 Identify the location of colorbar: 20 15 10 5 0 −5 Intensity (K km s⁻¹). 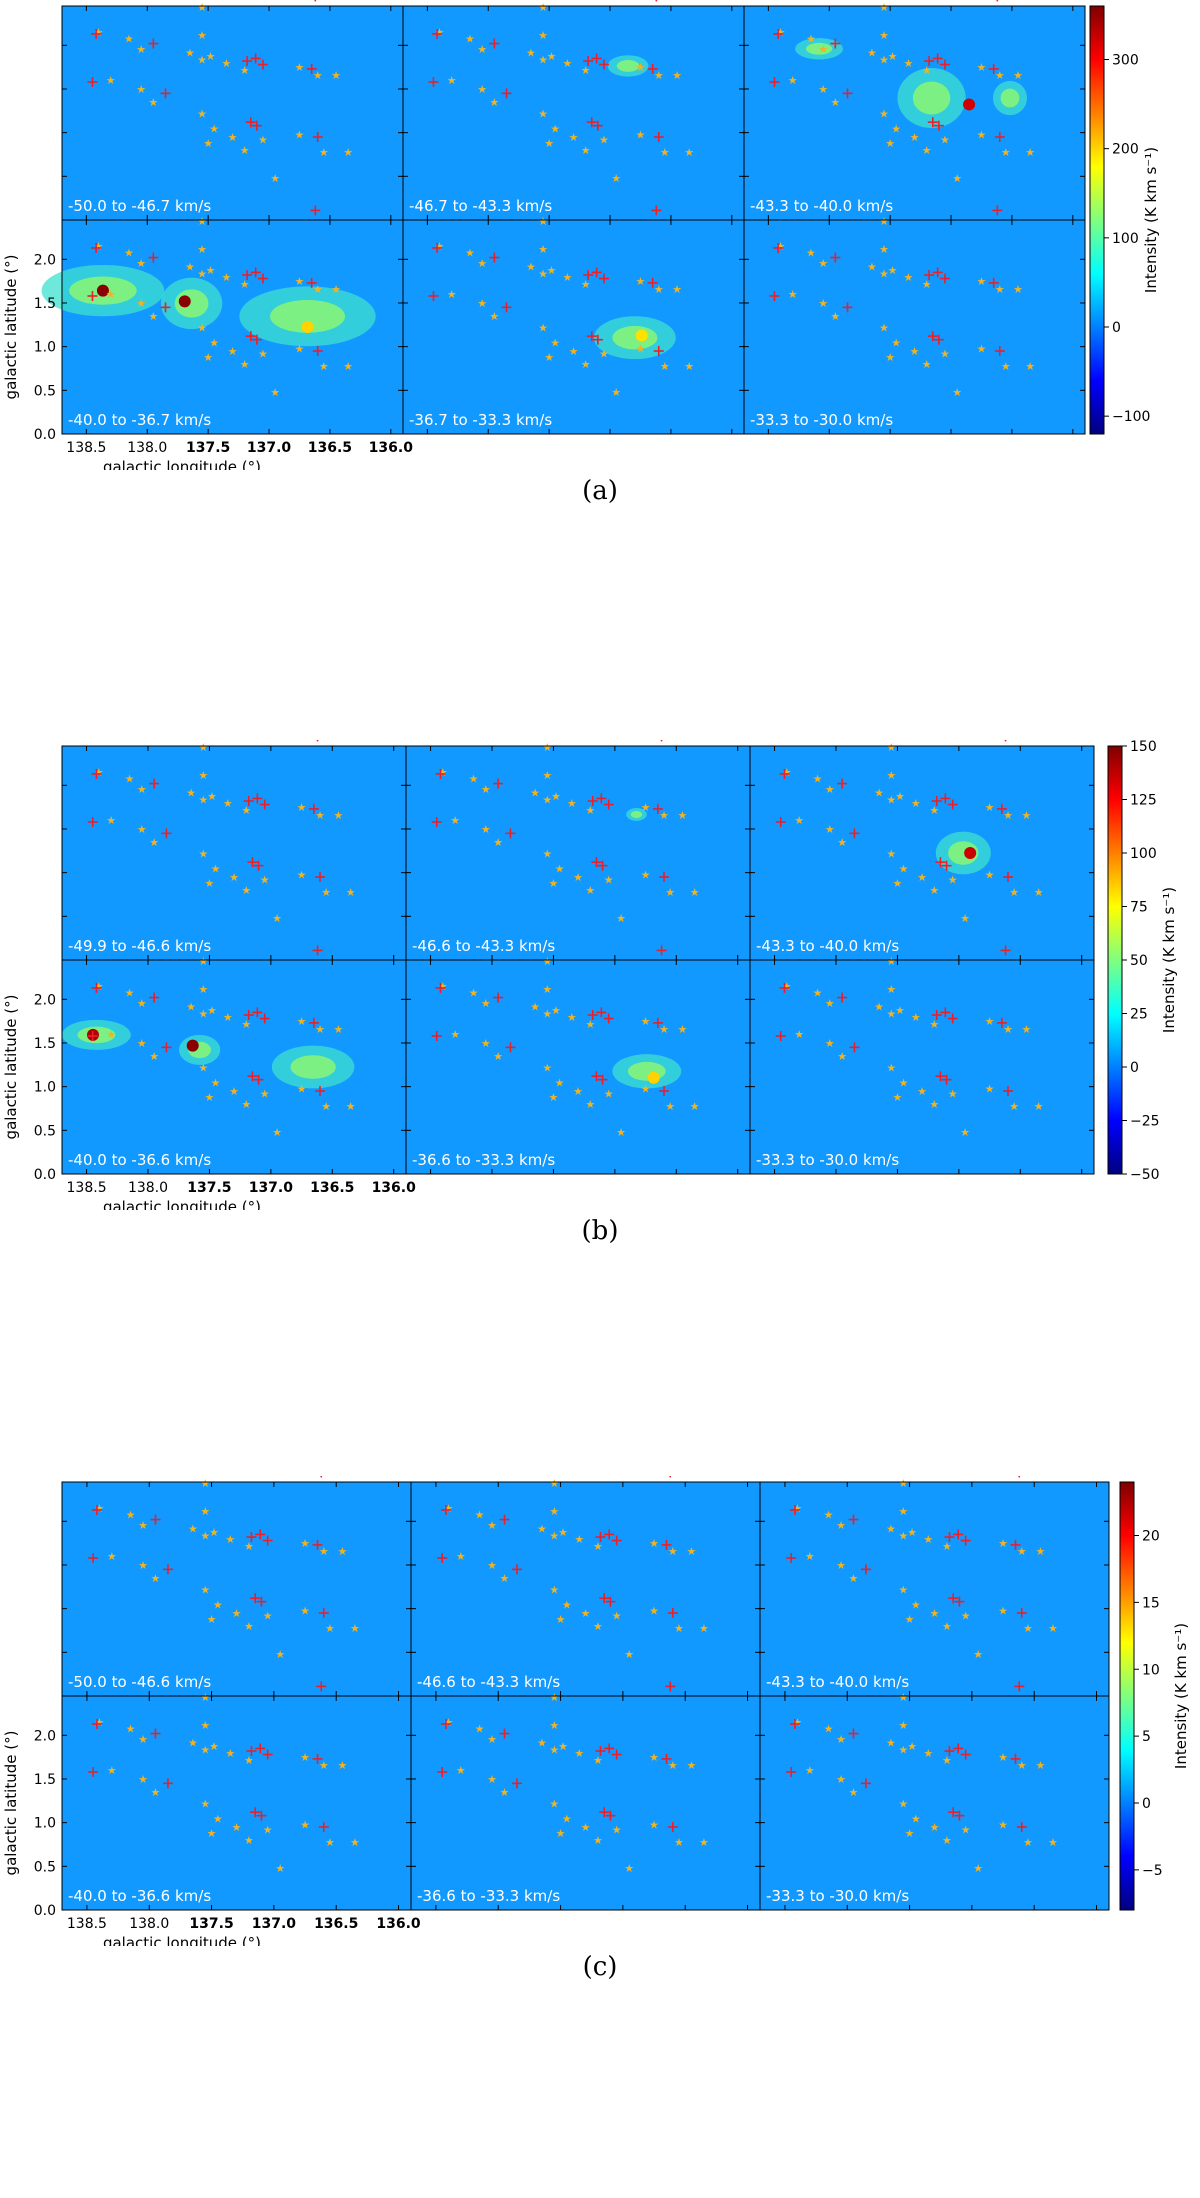
(1154, 1696).